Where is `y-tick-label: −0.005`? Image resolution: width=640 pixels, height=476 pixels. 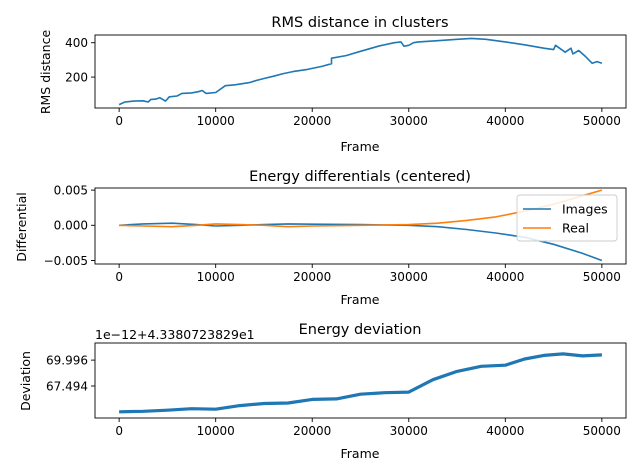
y-tick-label: −0.005 is located at coordinates (66, 261).